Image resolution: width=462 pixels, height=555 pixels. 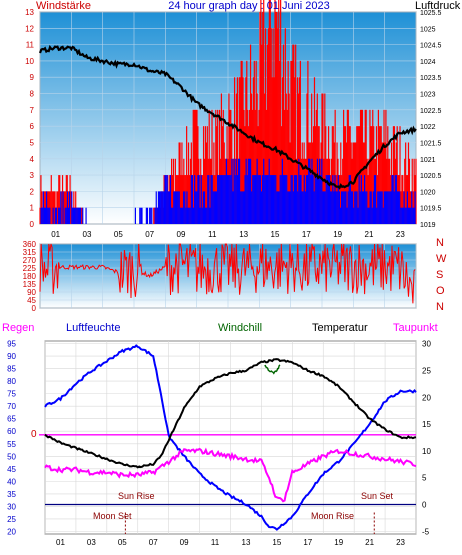 I want to click on right-tick: 1021, so click(x=428, y=160).